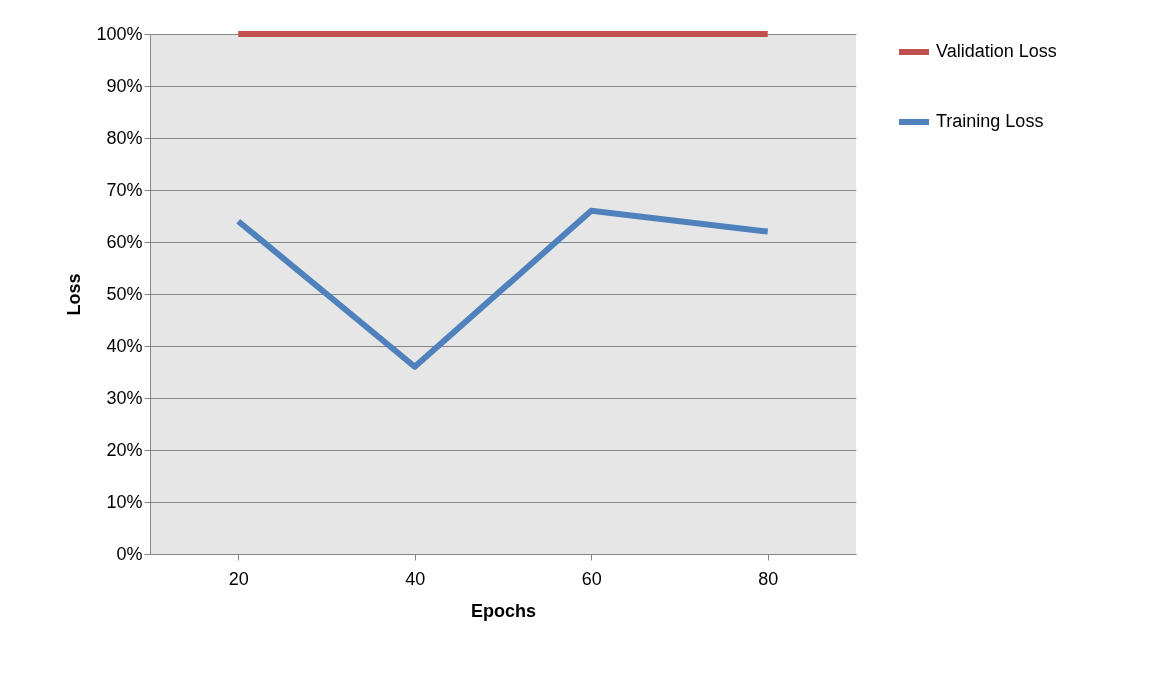  What do you see at coordinates (238, 578) in the screenshot?
I see `x-tick-label: 20` at bounding box center [238, 578].